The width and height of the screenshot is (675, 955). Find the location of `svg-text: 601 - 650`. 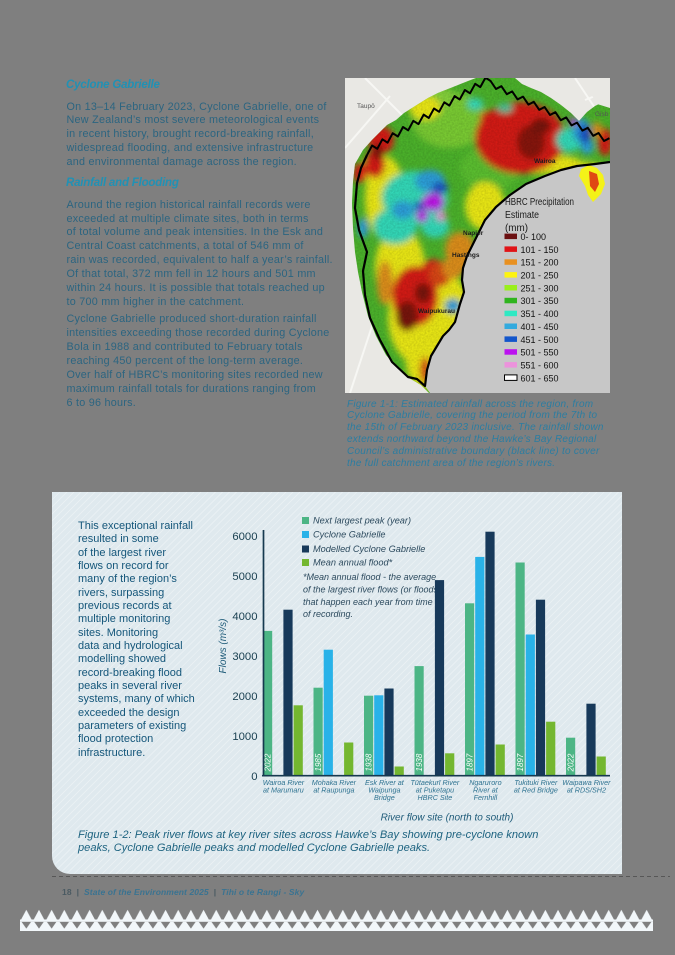

svg-text: 601 - 650 is located at coordinates (540, 378).